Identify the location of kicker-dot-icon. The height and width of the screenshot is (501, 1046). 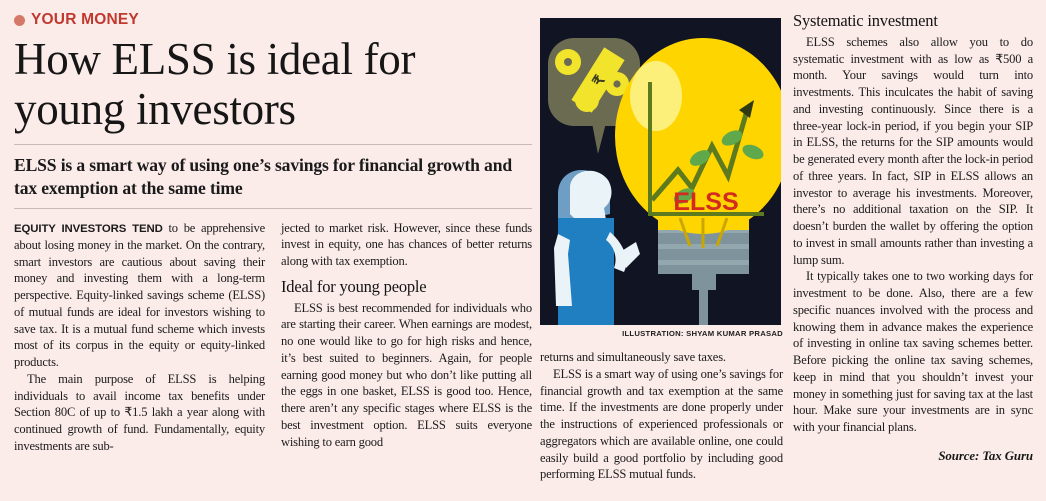
(19, 20).